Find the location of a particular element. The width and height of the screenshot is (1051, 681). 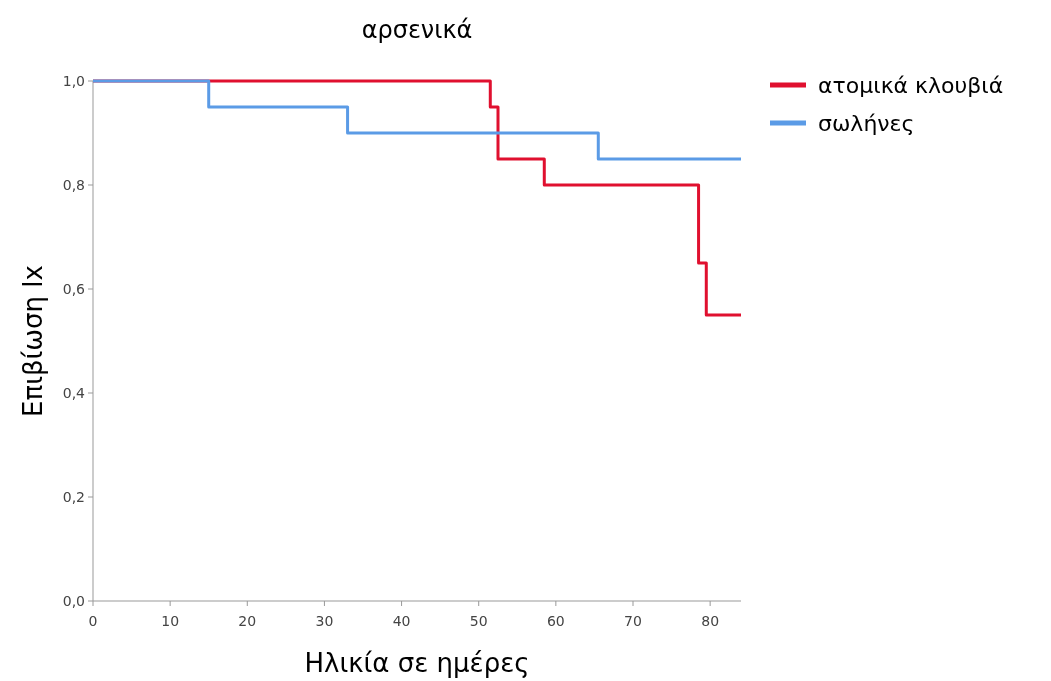

x-tick-label: 30 is located at coordinates (324, 621).